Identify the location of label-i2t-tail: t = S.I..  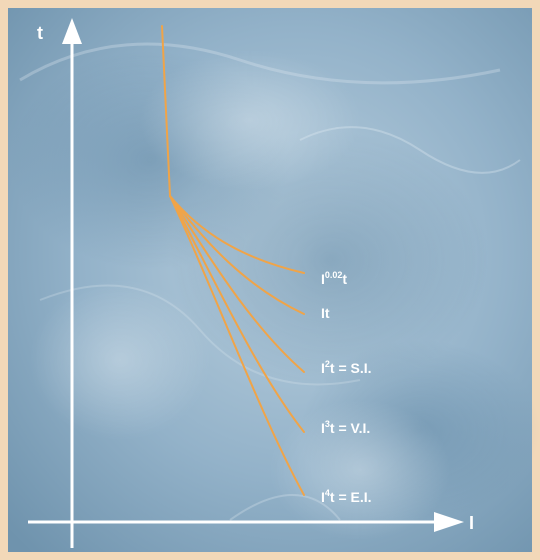
(350, 368).